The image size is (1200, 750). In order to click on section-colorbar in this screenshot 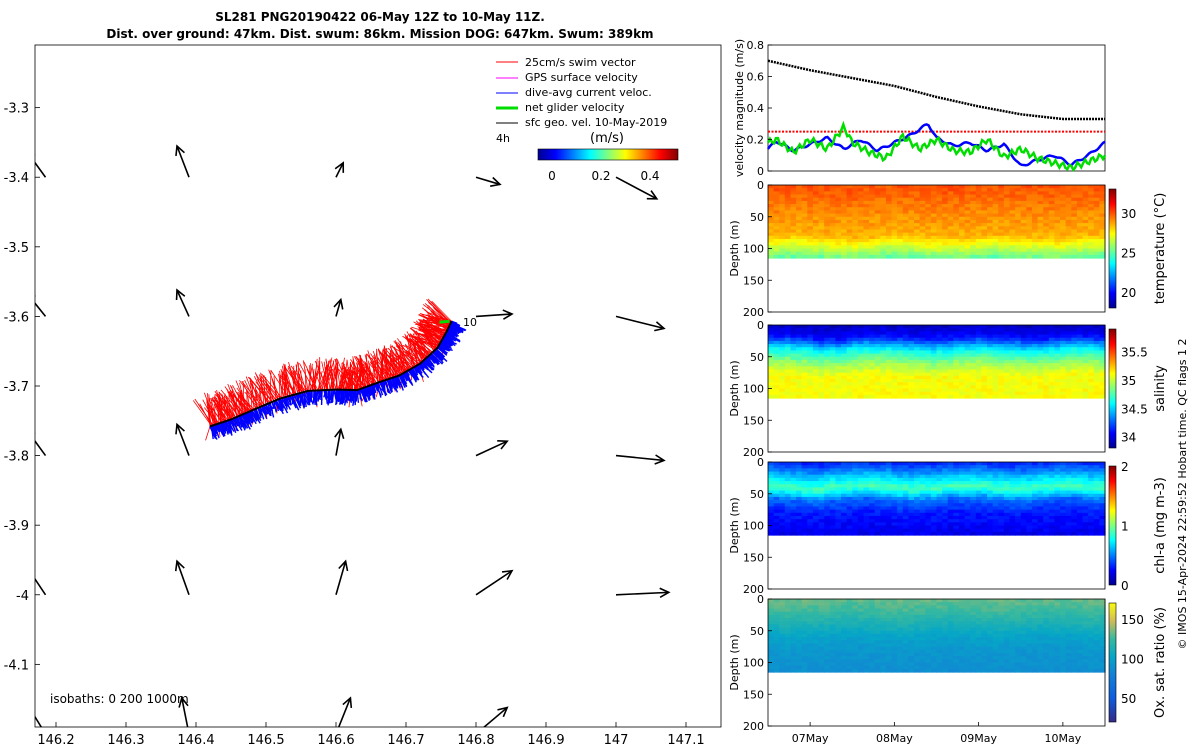, I will do `click(1112, 388)`.